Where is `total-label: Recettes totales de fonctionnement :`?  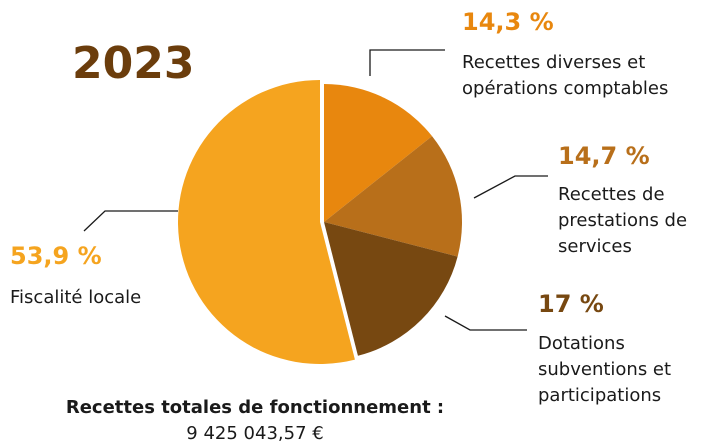 total-label: Recettes totales de fonctionnement : is located at coordinates (255, 407).